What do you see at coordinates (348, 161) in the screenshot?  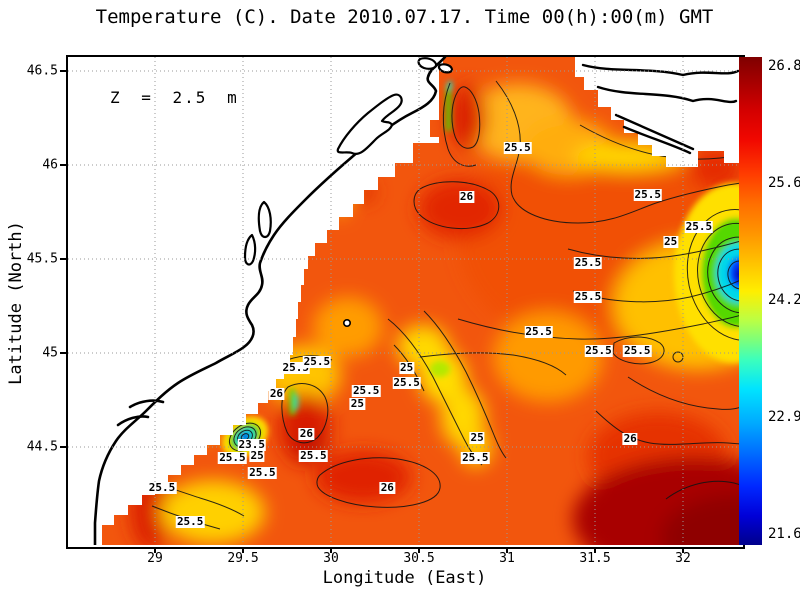 I see `lagoon-outlines` at bounding box center [348, 161].